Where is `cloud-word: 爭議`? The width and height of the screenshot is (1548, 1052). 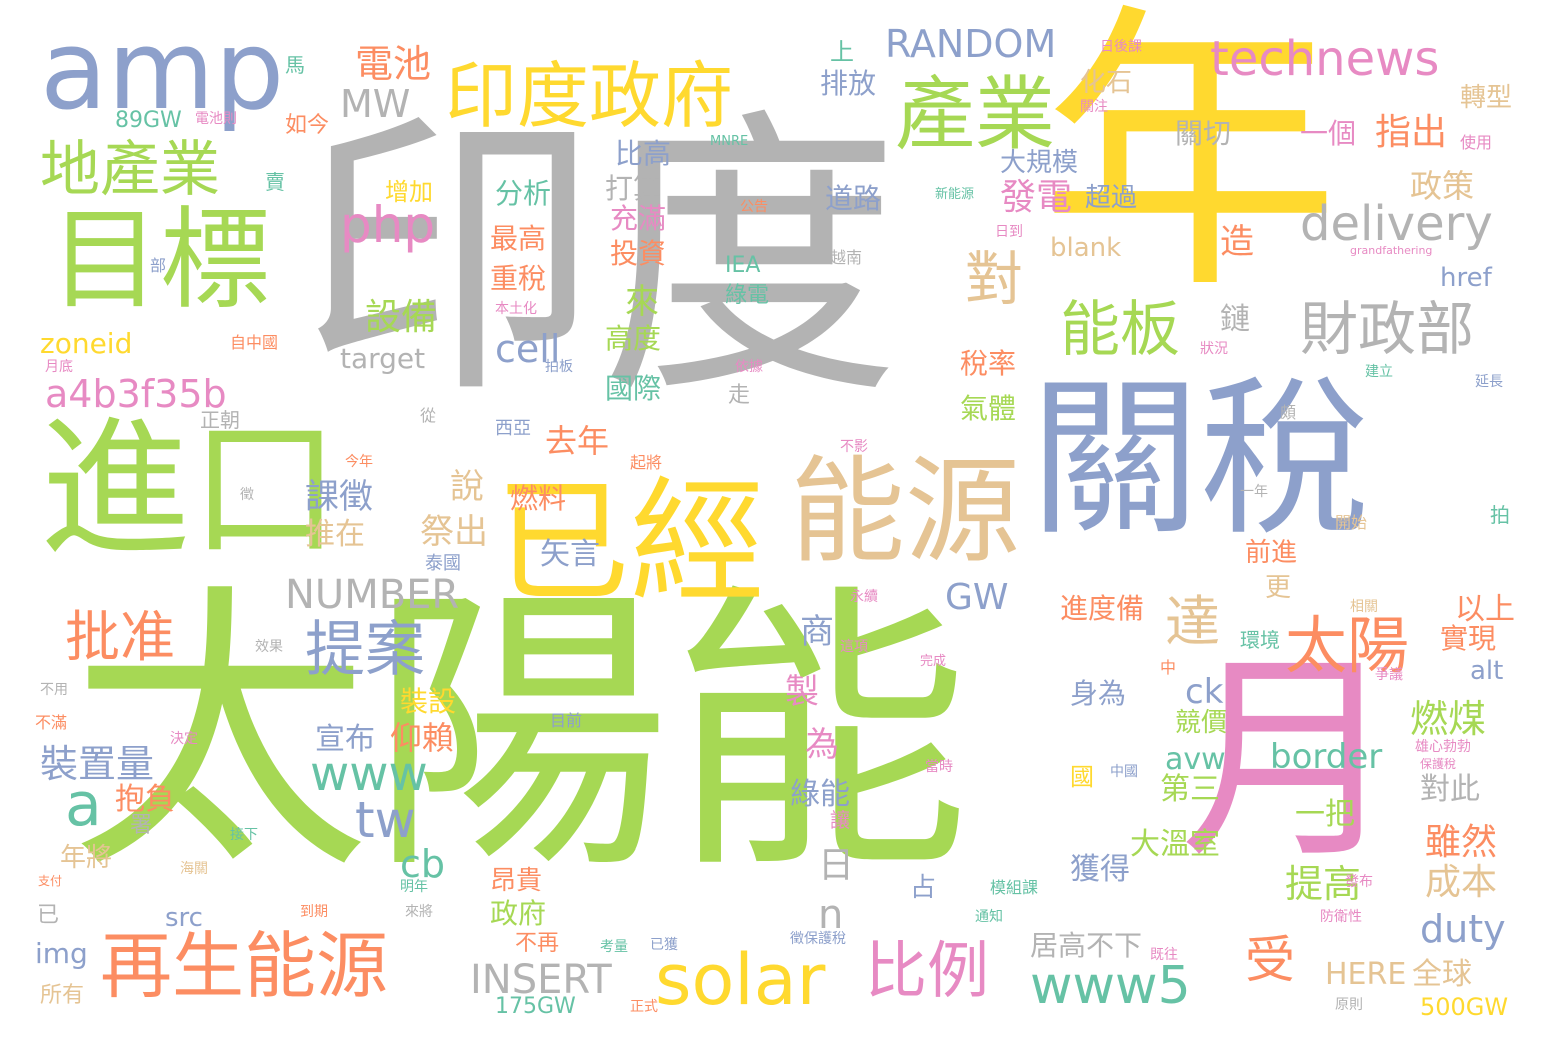 cloud-word: 爭議 is located at coordinates (1389, 675).